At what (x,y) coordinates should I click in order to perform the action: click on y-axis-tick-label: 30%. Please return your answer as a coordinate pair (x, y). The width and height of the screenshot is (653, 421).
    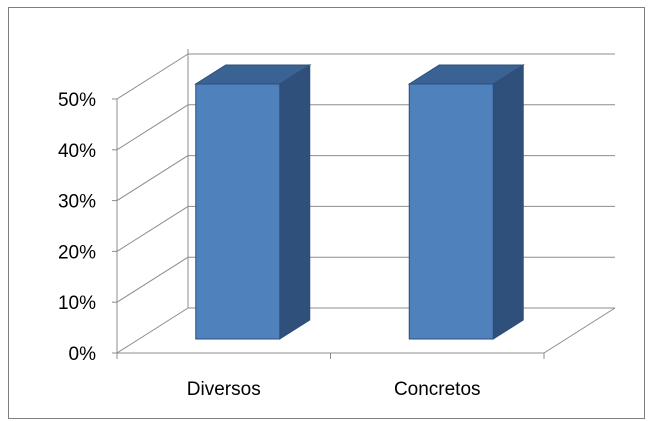
    Looking at the image, I should click on (77, 202).